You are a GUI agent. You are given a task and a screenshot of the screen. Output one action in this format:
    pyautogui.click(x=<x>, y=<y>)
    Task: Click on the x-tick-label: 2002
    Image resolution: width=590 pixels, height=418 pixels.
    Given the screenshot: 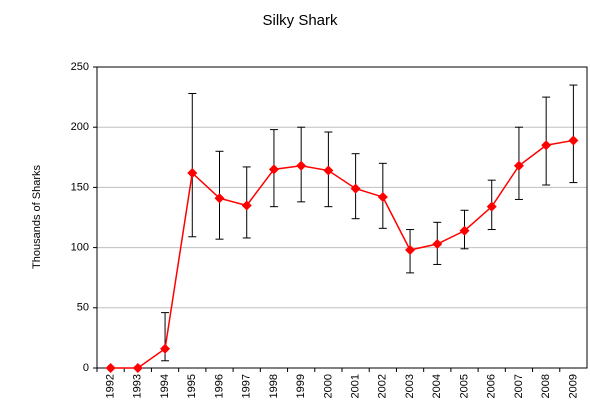 What is the action you would take?
    pyautogui.click(x=383, y=386)
    